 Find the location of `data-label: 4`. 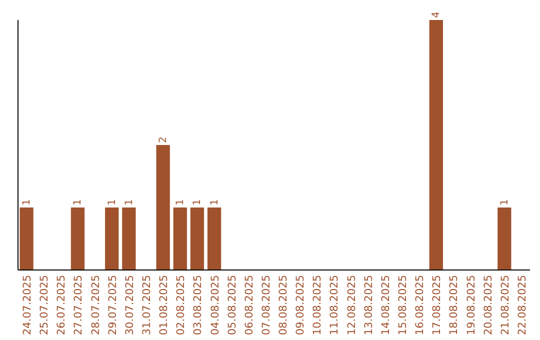

data-label: 4 is located at coordinates (436, 15).